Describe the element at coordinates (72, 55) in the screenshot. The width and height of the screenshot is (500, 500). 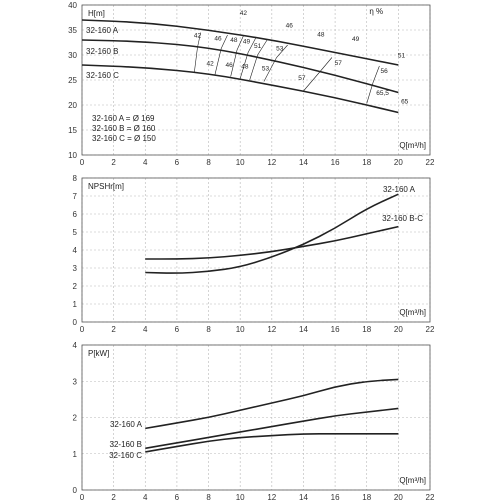
I see `y-tick-label: 30` at that location.